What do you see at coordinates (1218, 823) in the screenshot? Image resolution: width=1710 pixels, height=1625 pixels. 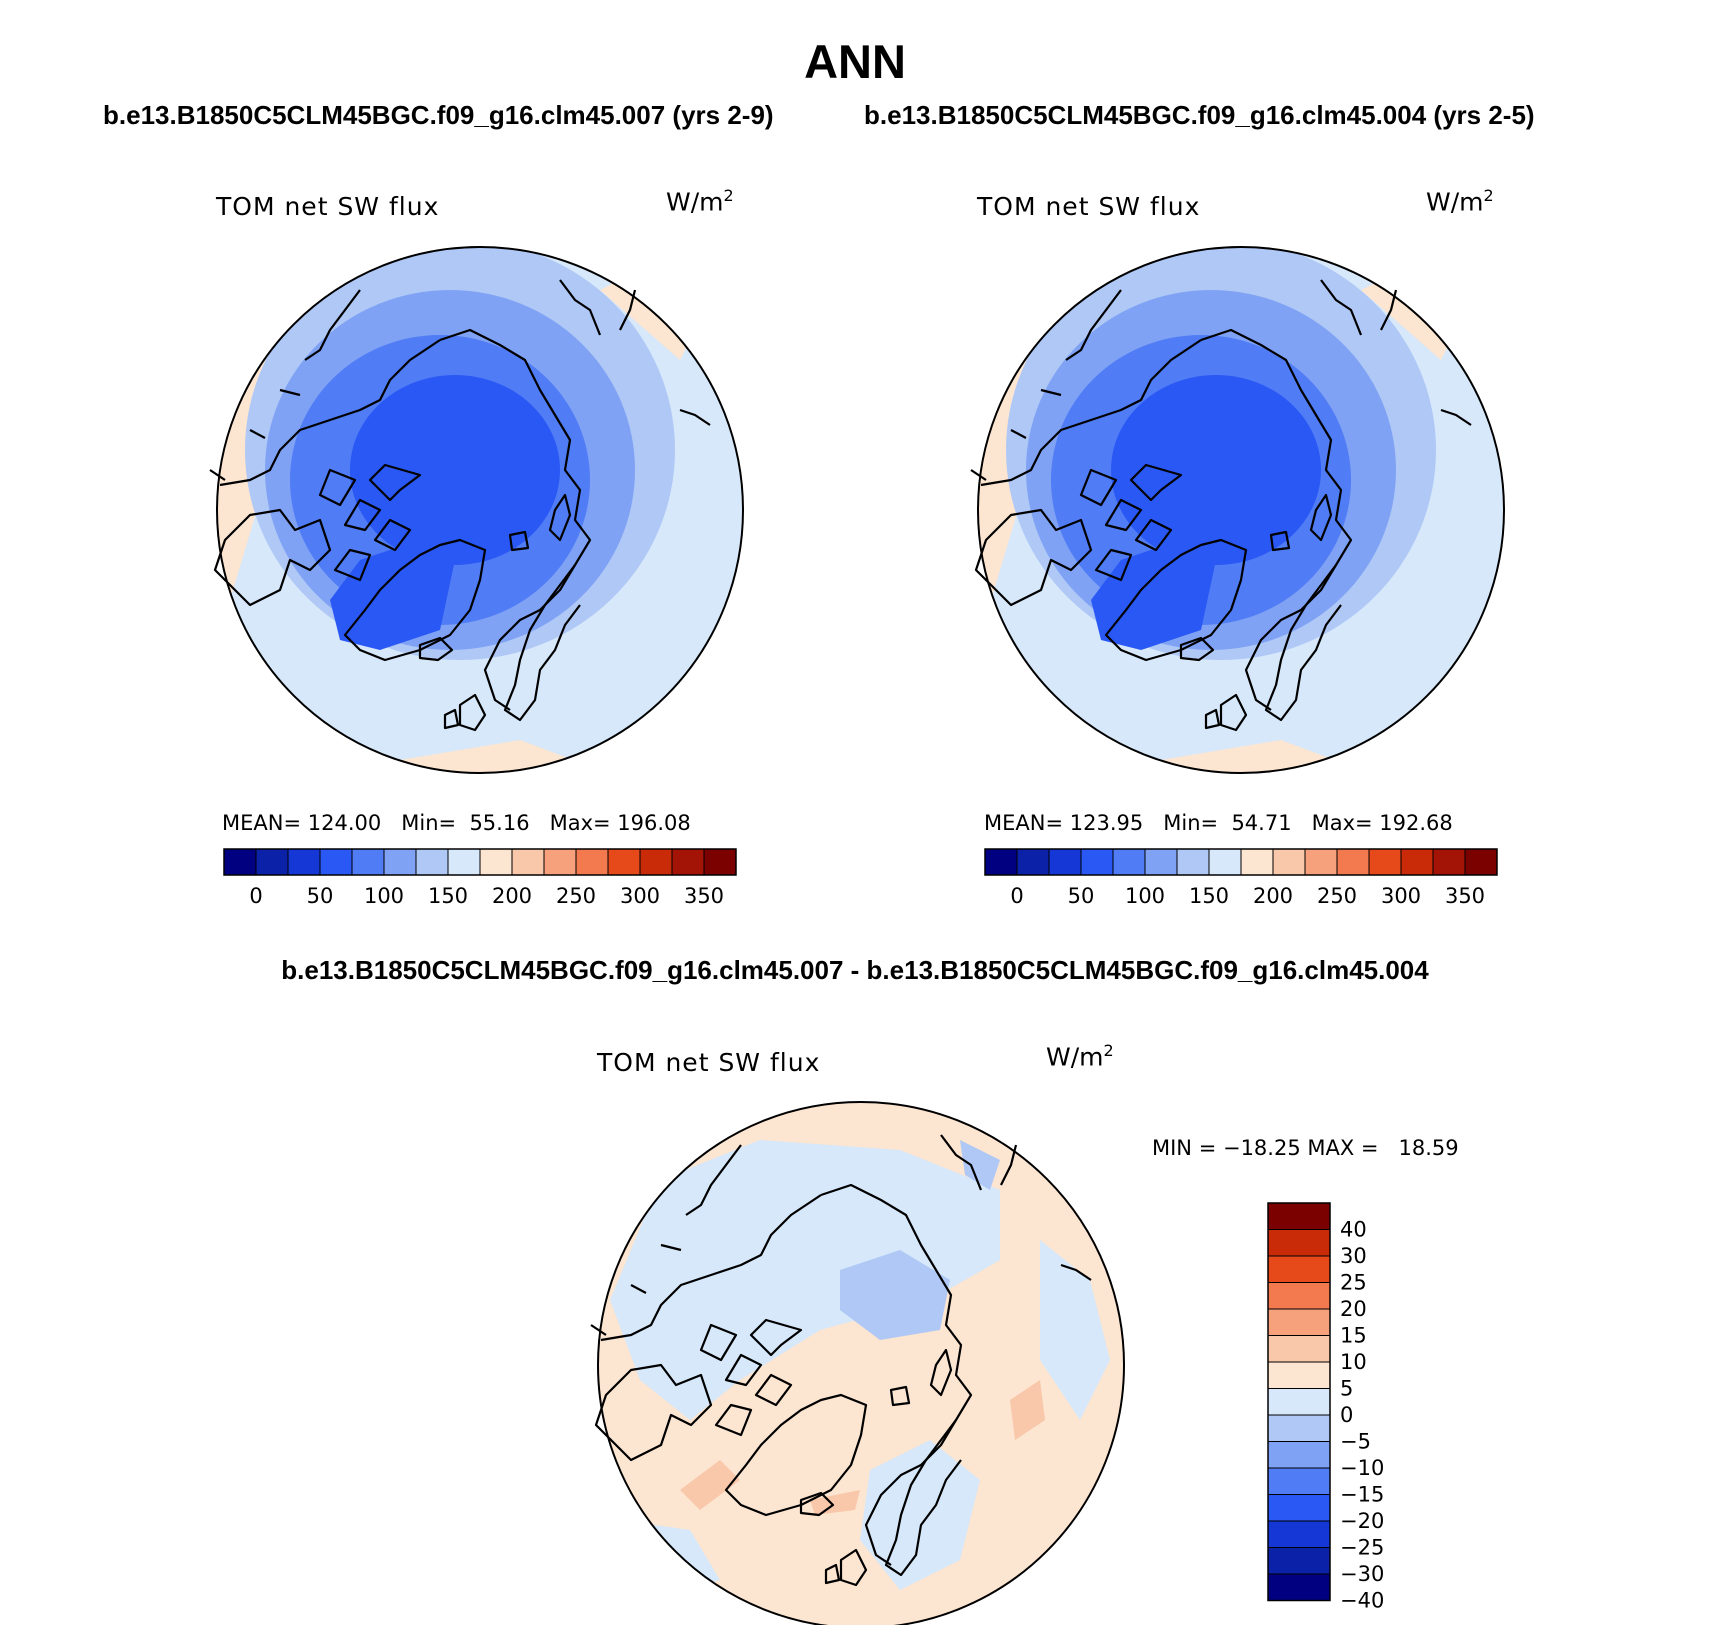 I see `panel2-stats: MEAN= 123.95 Min= 54.71 Max= 192.68` at bounding box center [1218, 823].